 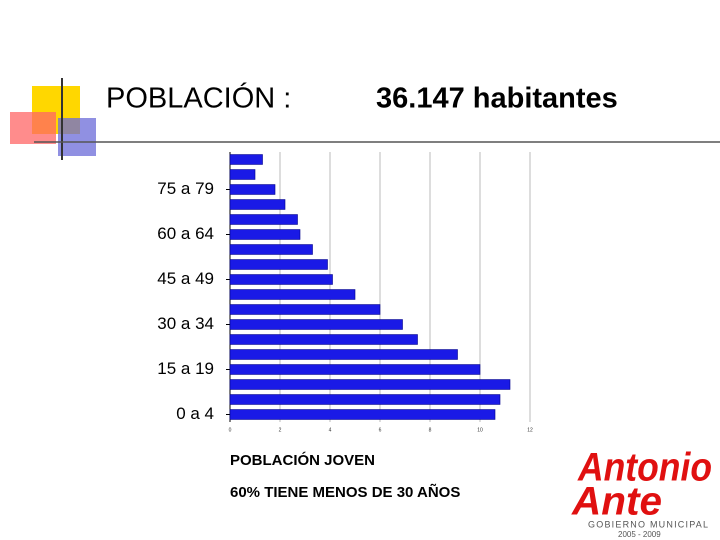 What do you see at coordinates (33, 128) in the screenshot?
I see `deco-red` at bounding box center [33, 128].